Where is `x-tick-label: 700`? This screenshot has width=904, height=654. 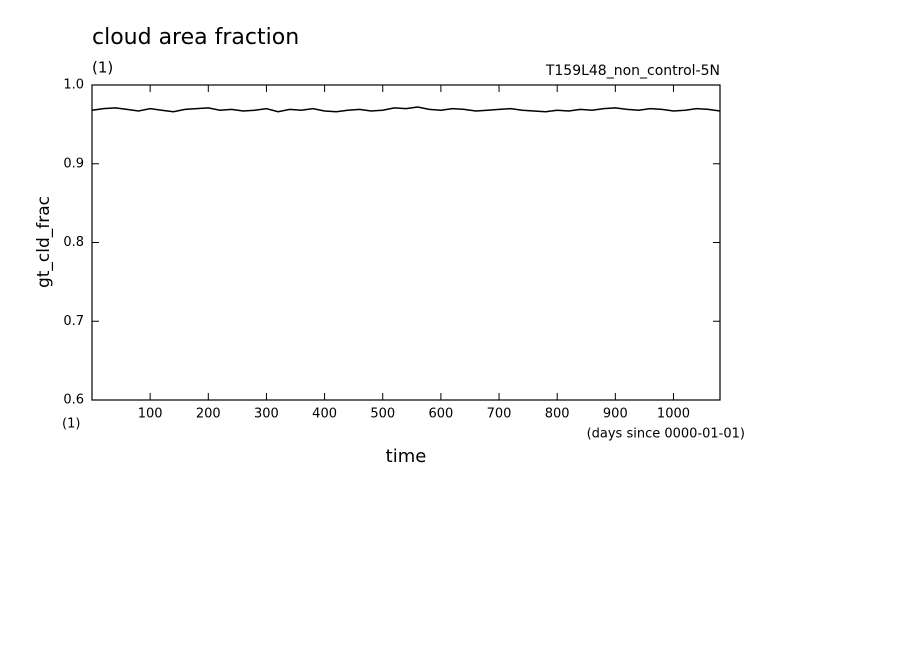 x-tick-label: 700 is located at coordinates (499, 414).